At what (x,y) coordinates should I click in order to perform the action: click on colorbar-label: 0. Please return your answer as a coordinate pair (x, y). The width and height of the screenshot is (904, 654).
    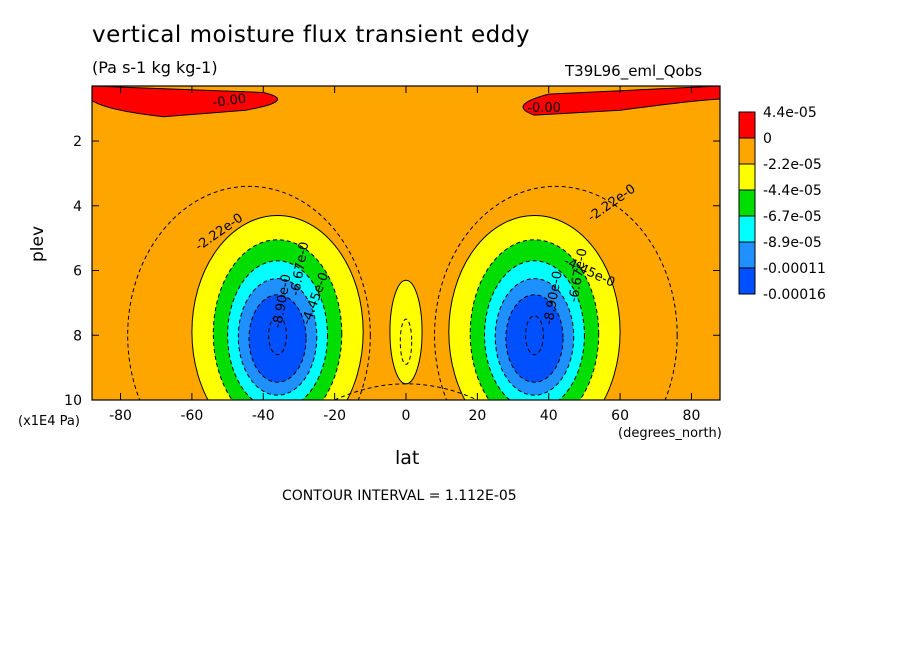
    Looking at the image, I should click on (767, 139).